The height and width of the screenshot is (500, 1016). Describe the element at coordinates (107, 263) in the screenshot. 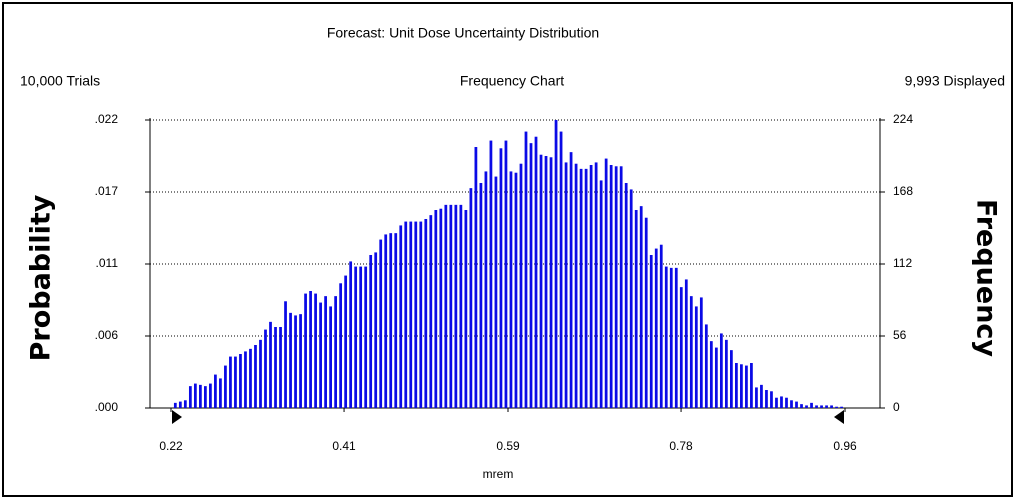

I see `y-tick-label: .011` at that location.